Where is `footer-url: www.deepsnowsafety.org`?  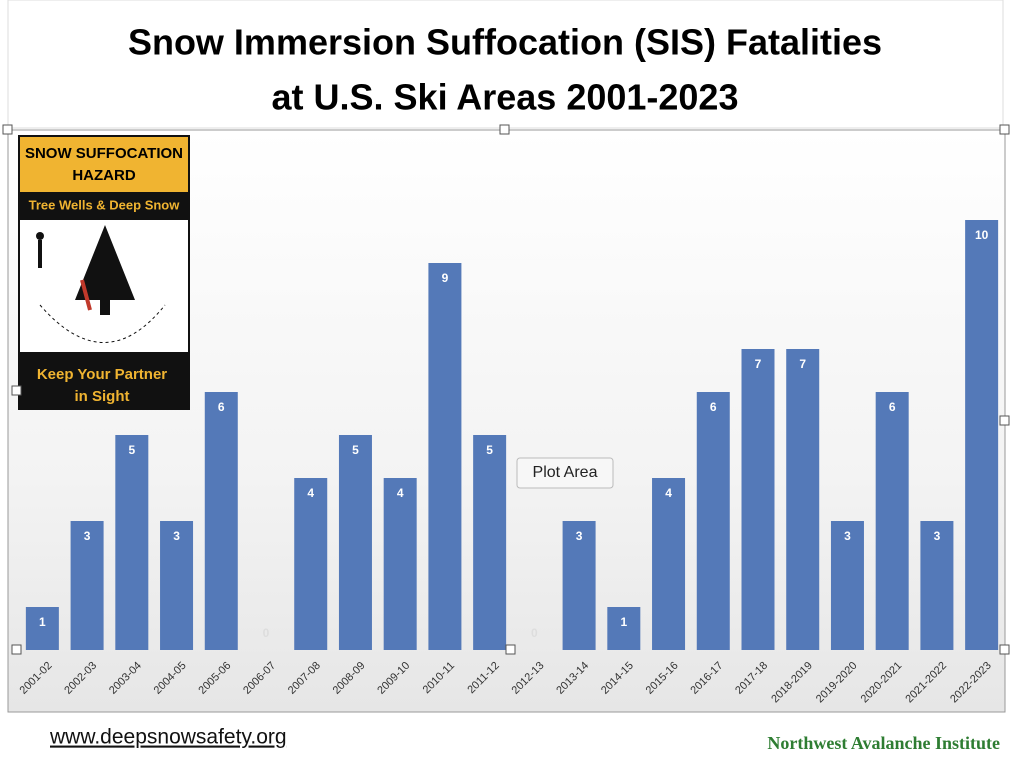 footer-url: www.deepsnowsafety.org is located at coordinates (168, 737).